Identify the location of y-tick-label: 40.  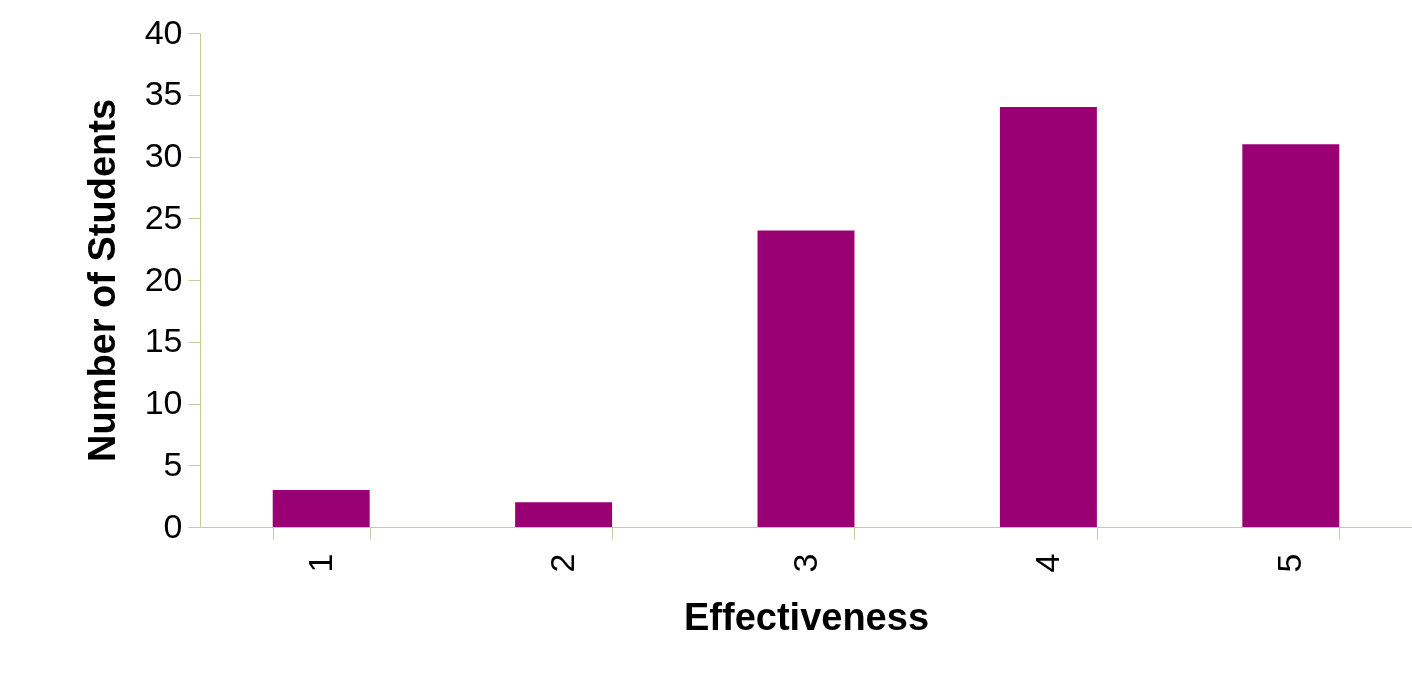
(163, 31).